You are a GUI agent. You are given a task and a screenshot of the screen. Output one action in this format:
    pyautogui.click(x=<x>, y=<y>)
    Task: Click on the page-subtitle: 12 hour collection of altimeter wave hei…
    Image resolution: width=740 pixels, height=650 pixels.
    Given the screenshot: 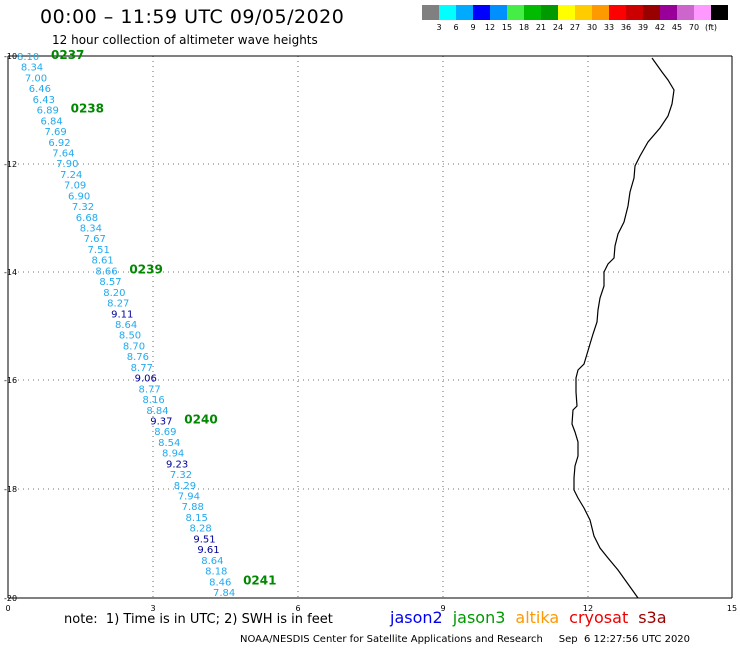 What is the action you would take?
    pyautogui.click(x=185, y=40)
    